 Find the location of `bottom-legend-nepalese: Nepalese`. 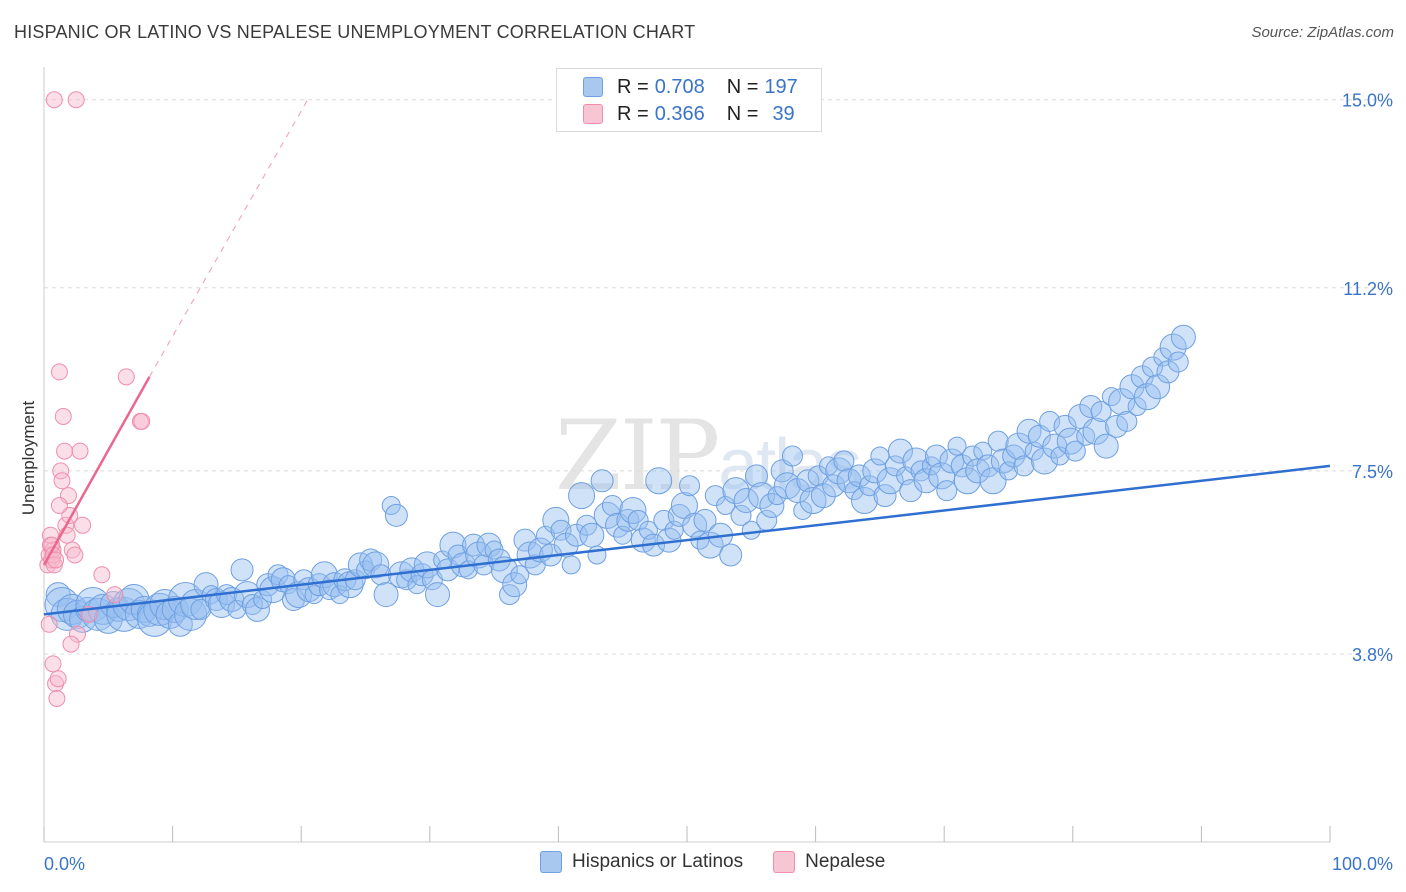

bottom-legend-nepalese: Nepalese is located at coordinates (829, 862).